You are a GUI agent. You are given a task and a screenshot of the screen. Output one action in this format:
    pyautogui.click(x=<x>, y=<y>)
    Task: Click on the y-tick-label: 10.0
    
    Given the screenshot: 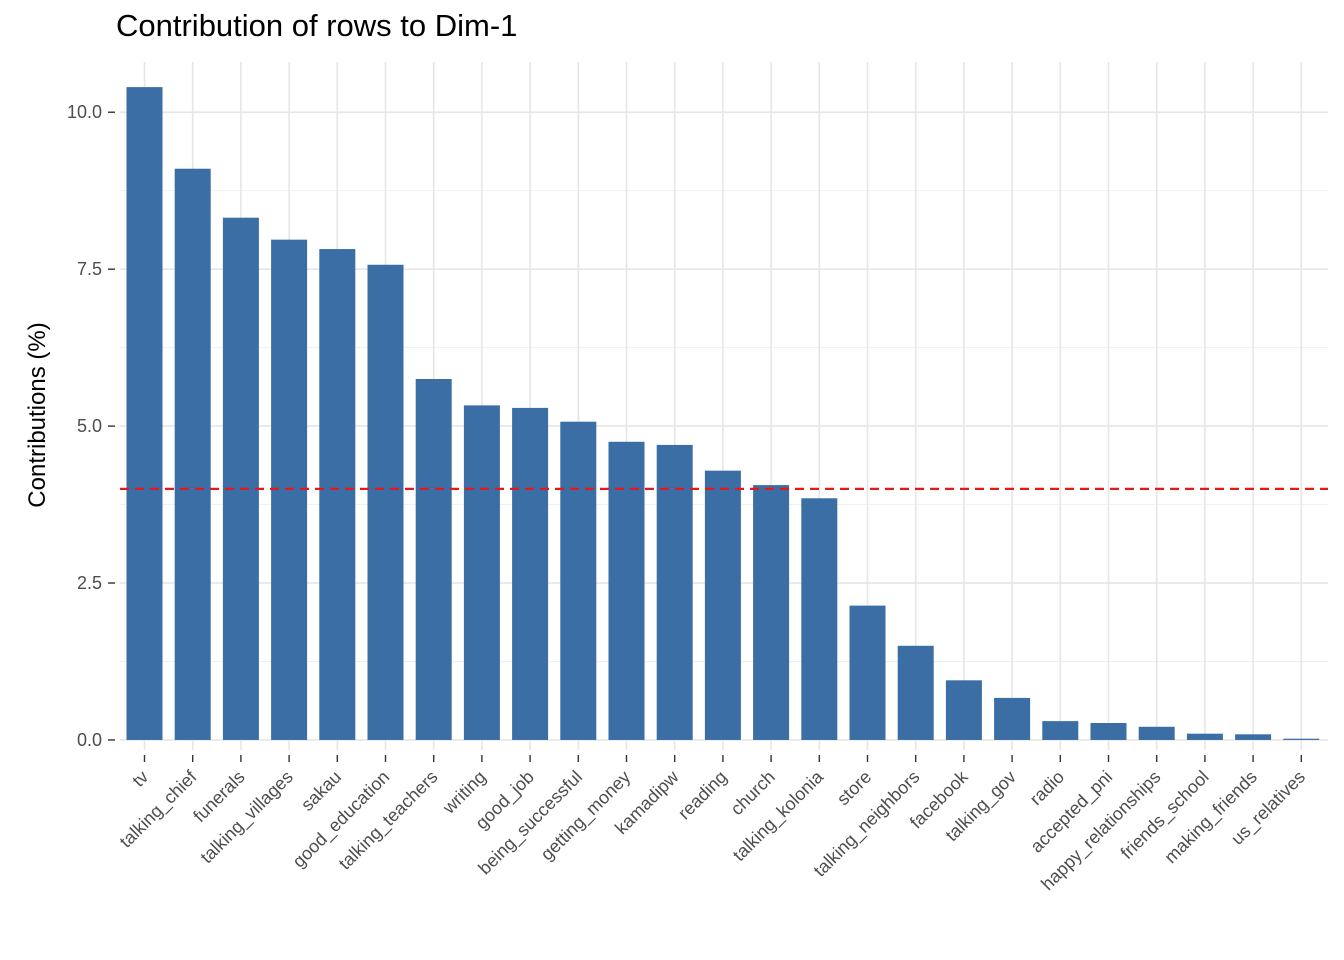 What is the action you would take?
    pyautogui.click(x=84, y=112)
    